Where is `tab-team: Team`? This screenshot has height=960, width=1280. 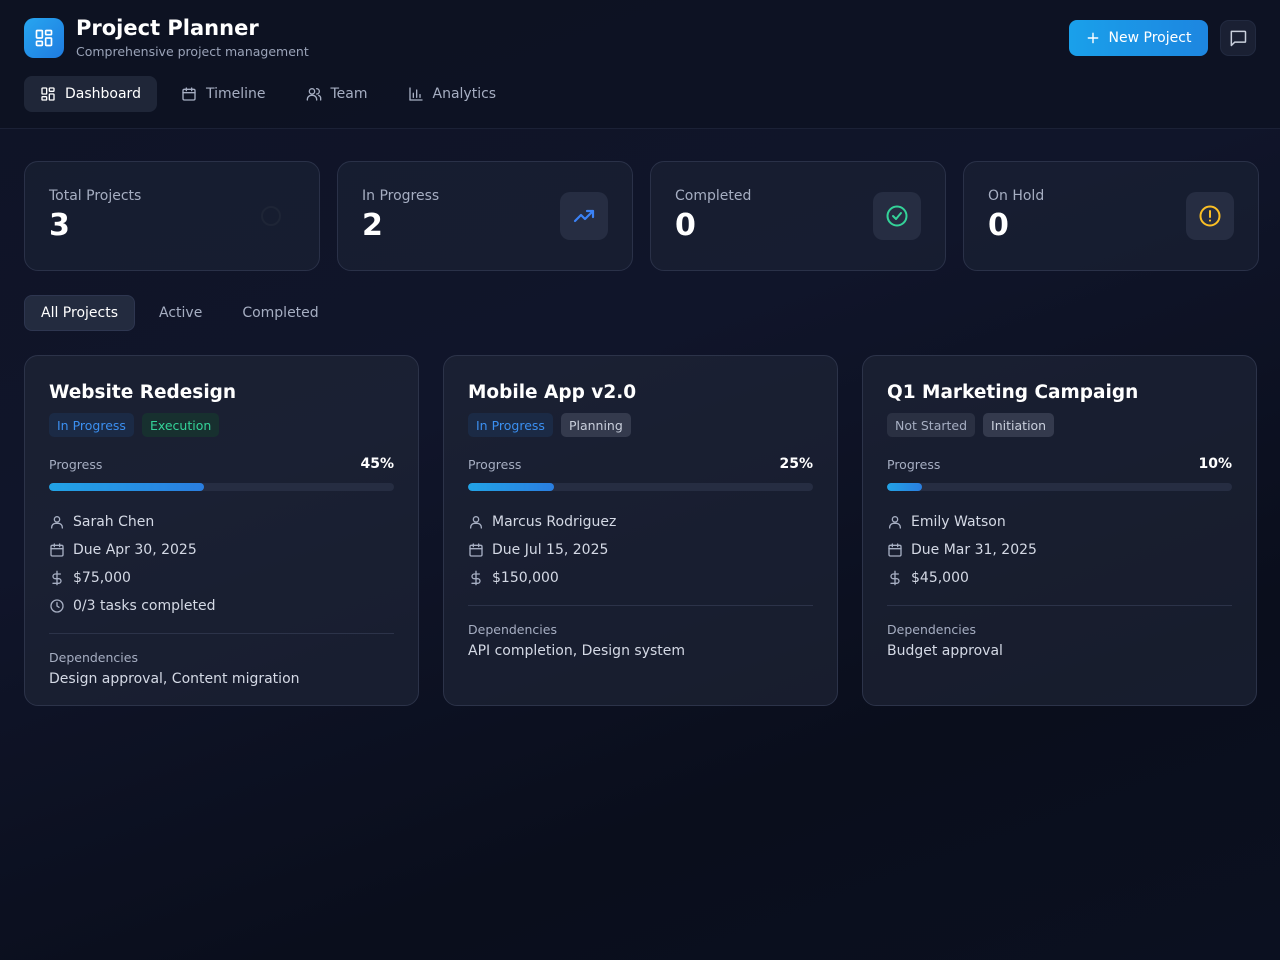 tab-team: Team is located at coordinates (337, 94).